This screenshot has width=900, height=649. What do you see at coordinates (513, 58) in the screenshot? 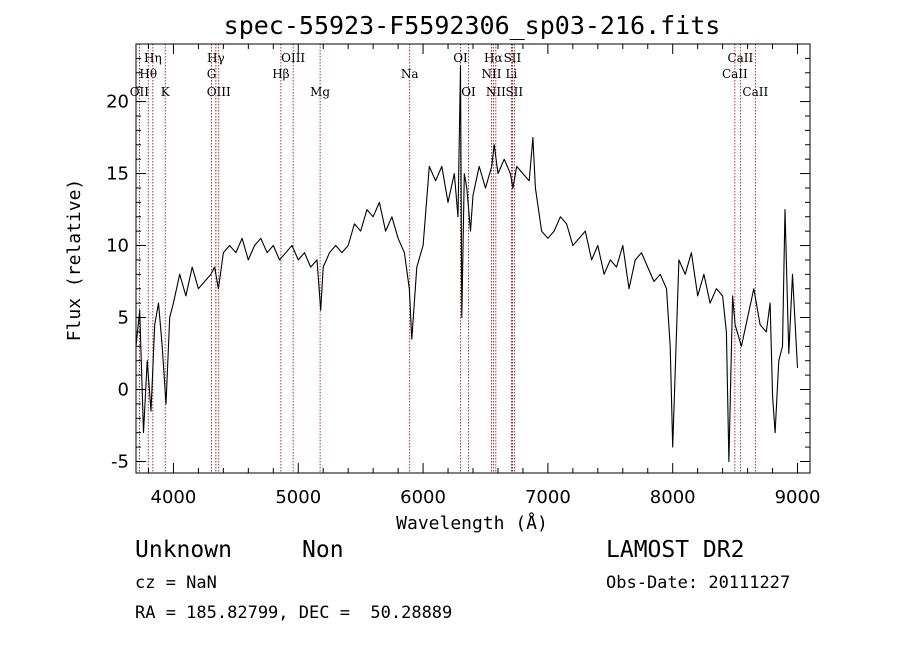
I see `line-label-16: SII` at bounding box center [513, 58].